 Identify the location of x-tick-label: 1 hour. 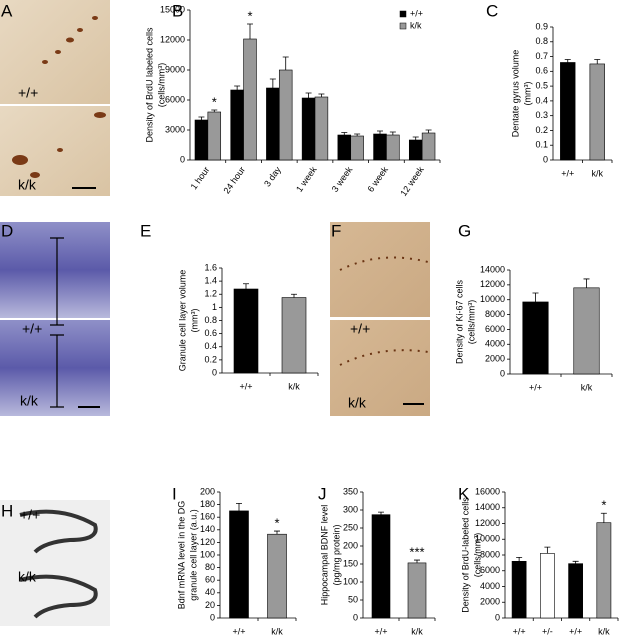
(200, 178).